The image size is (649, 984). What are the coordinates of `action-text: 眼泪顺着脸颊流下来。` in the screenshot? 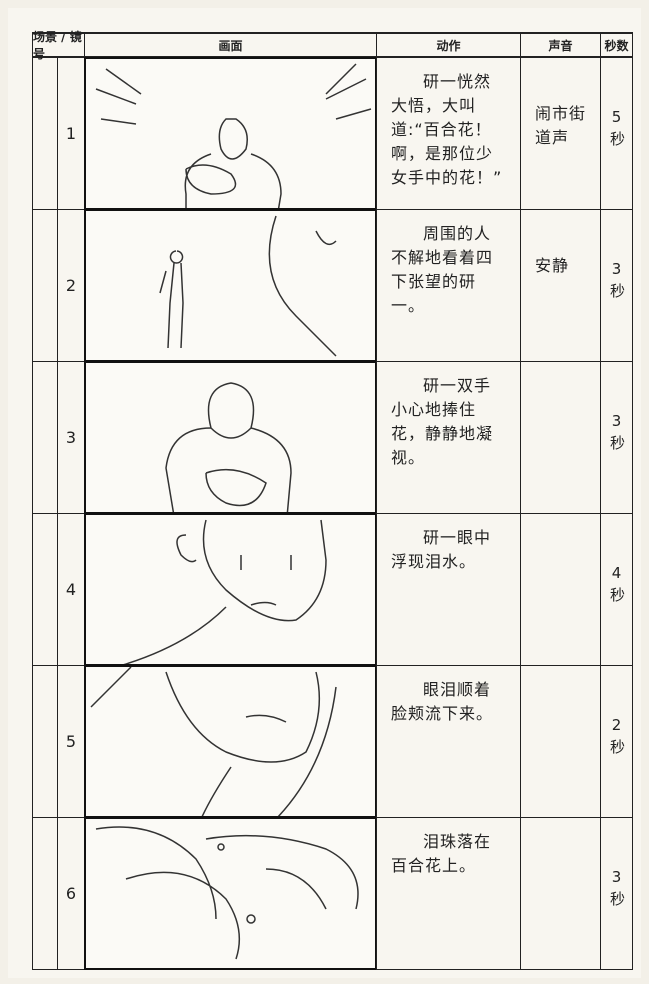 It's located at (448, 741).